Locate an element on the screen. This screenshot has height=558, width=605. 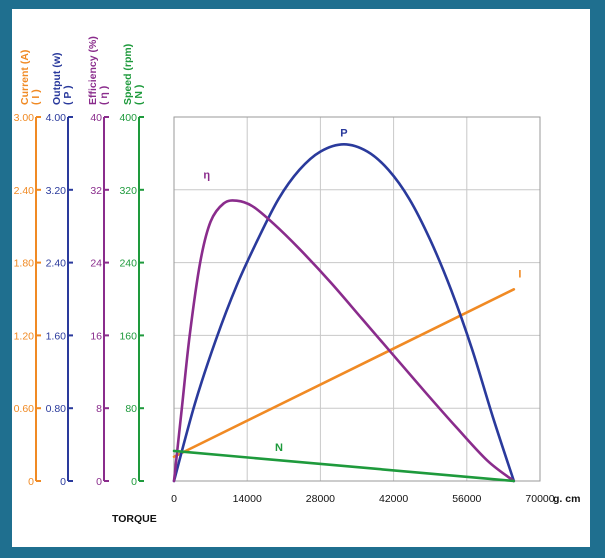
speed-tick-label: 400 is located at coordinates (128, 118).